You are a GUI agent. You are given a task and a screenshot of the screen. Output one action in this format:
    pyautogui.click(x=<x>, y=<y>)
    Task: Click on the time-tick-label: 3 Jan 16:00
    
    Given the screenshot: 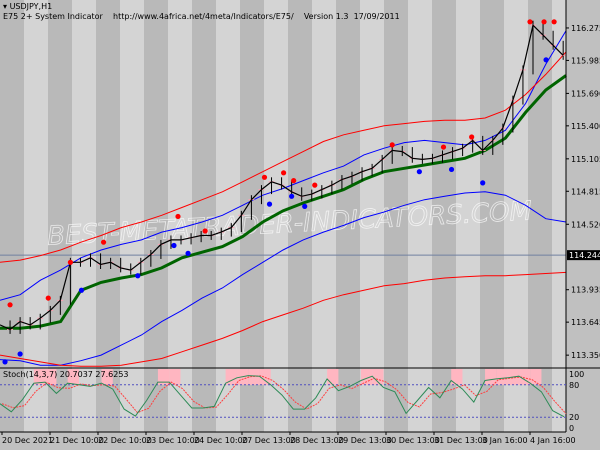 What is the action you would take?
    pyautogui.click(x=505, y=440)
    